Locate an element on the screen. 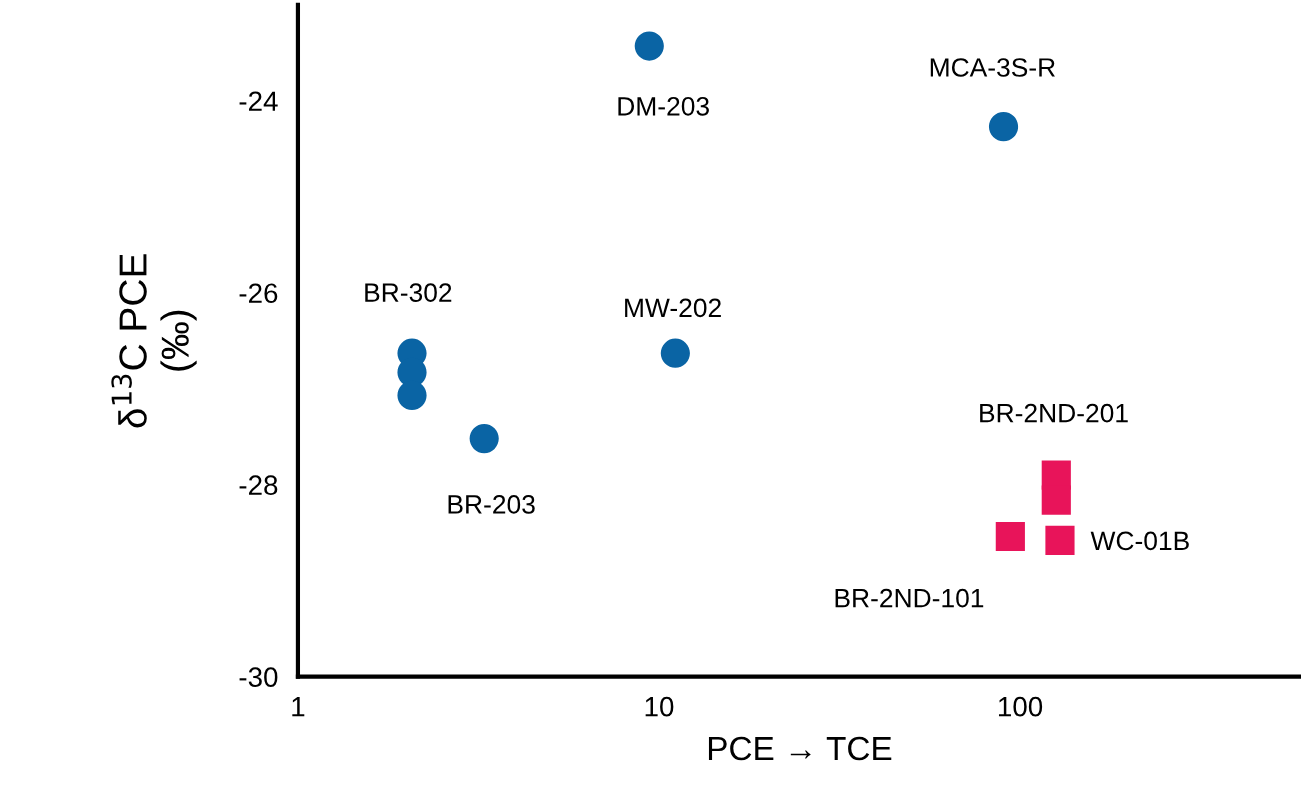 The height and width of the screenshot is (797, 1301). annotation: MCA-3S-R is located at coordinates (992, 67).